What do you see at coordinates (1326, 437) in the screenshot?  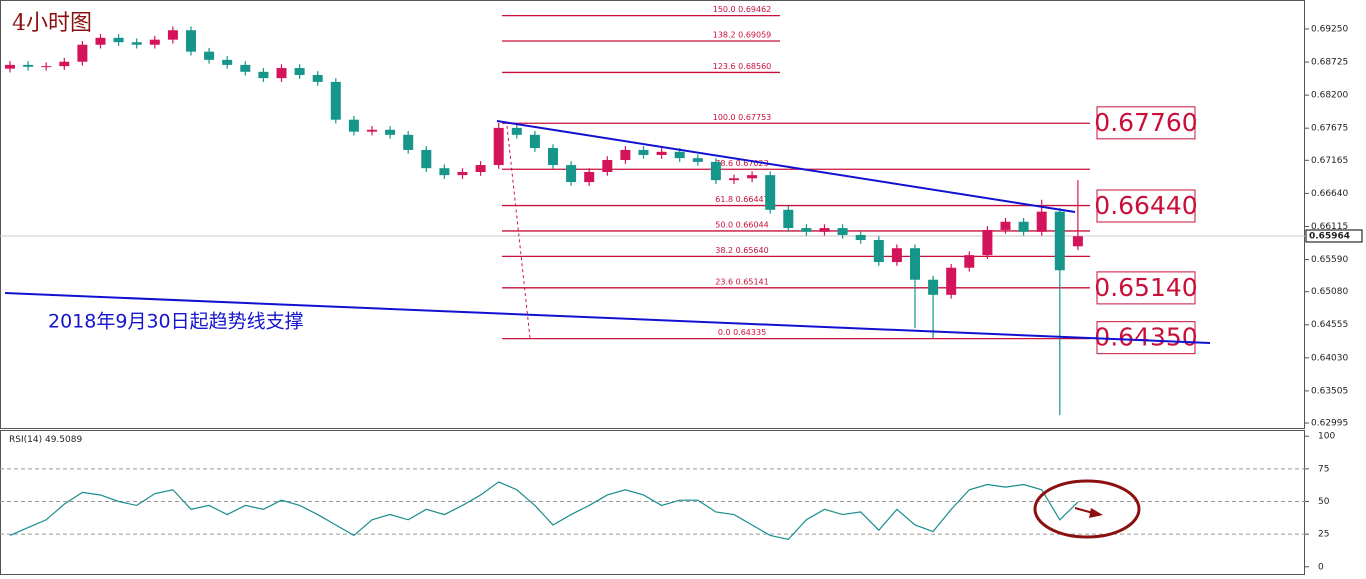 I see `y-tick-label: 100` at bounding box center [1326, 437].